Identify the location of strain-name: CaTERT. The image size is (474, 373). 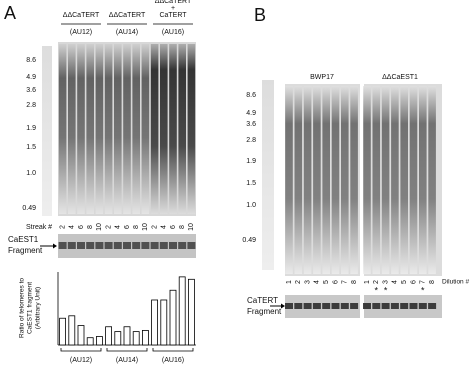
(173, 15).